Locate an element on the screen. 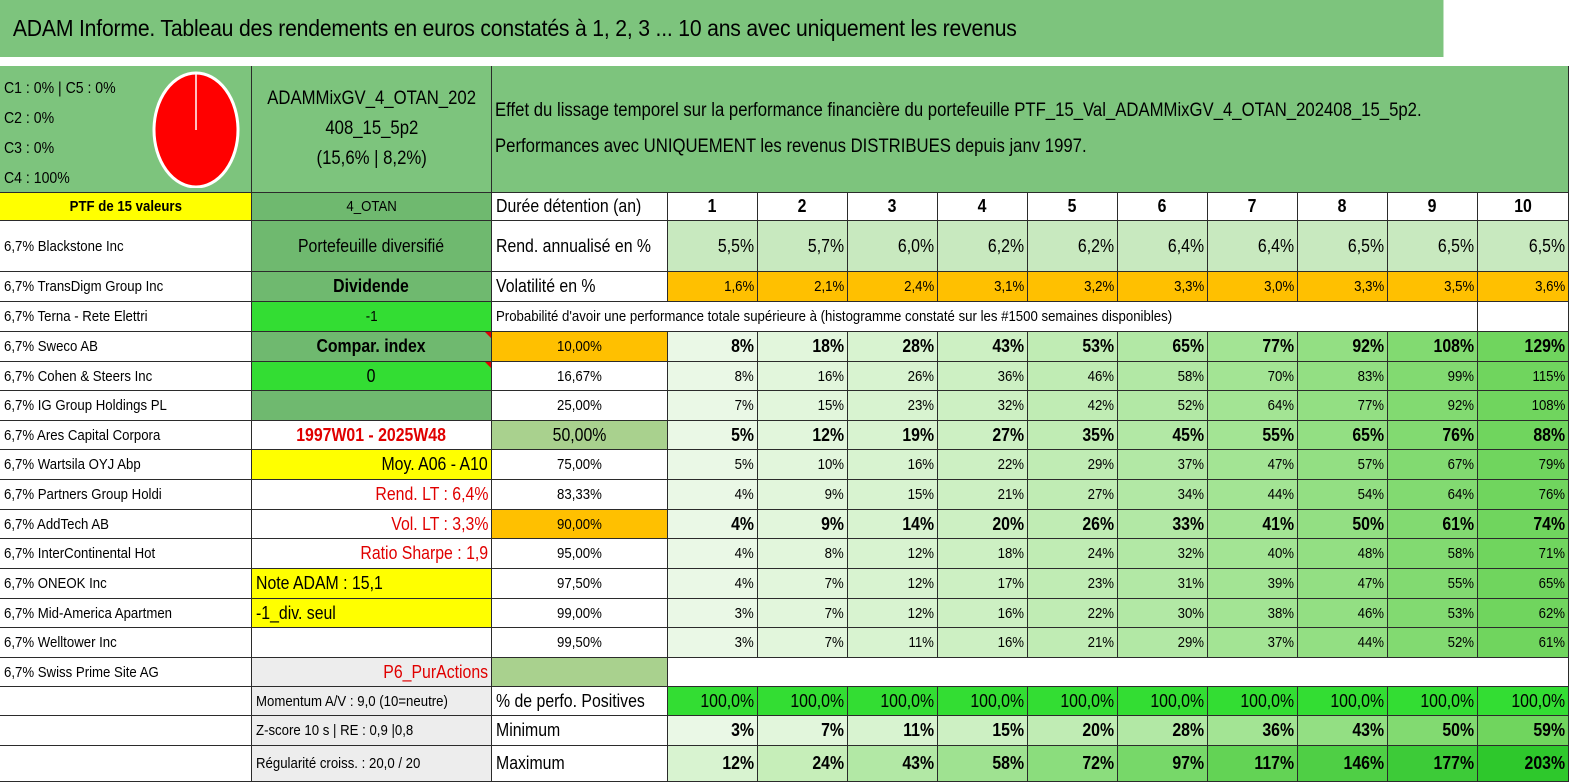  probability-value: 34% is located at coordinates (1163, 495).